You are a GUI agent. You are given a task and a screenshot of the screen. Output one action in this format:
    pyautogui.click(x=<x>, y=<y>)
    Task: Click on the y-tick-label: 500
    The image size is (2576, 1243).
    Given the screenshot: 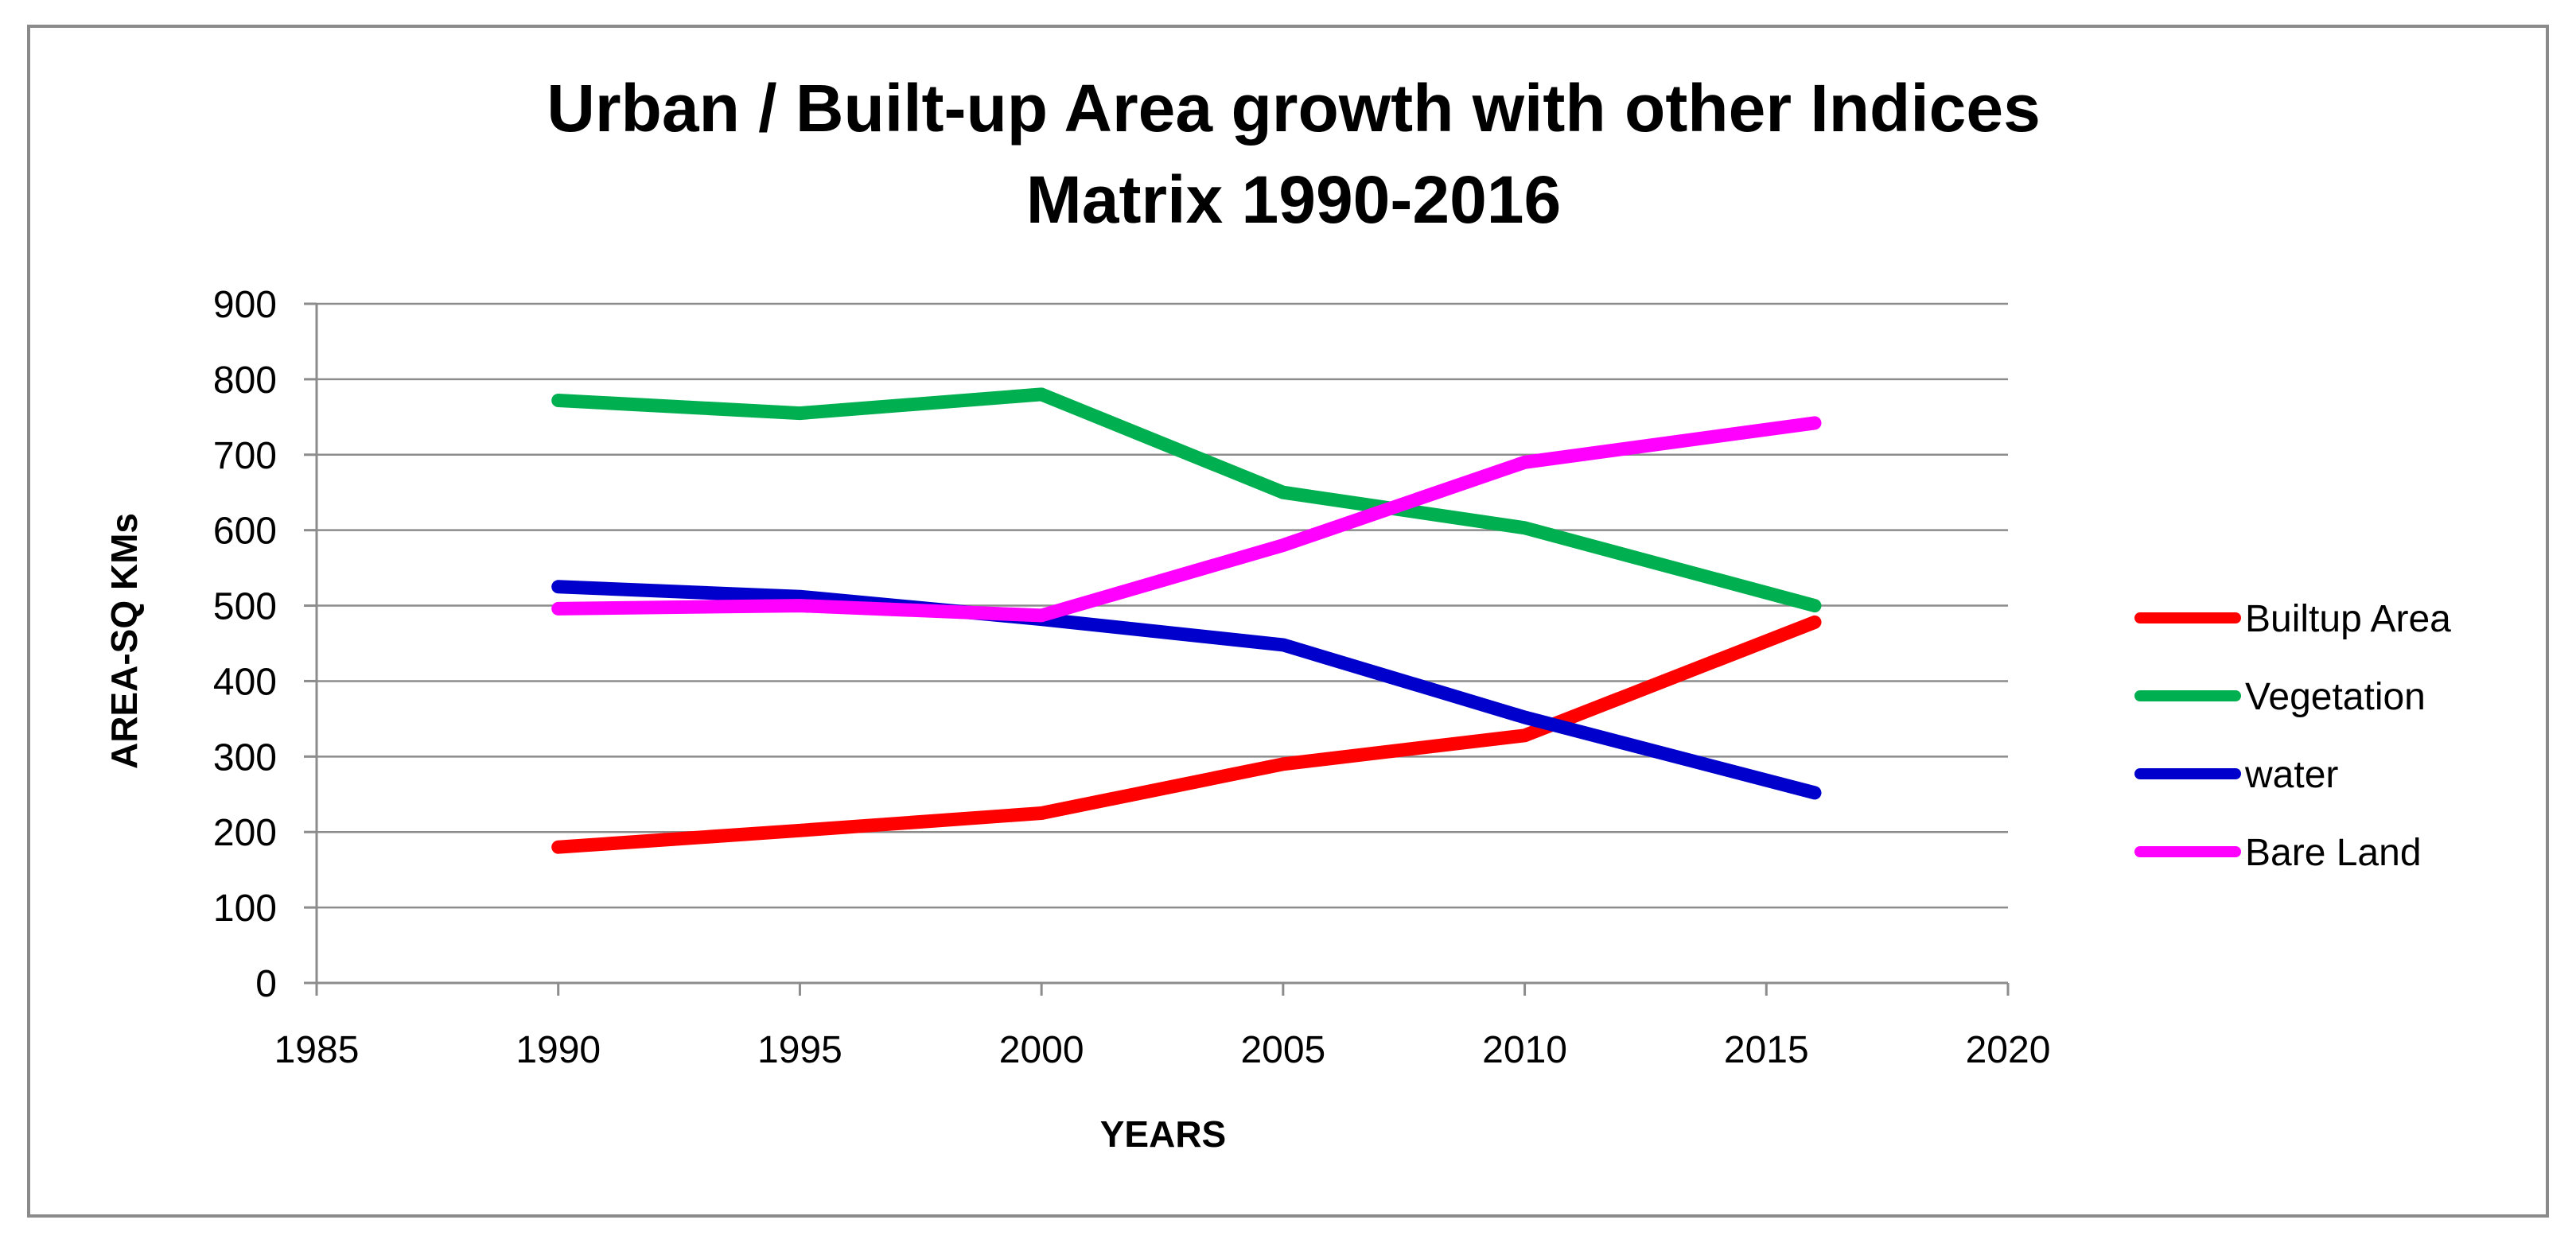 What is the action you would take?
    pyautogui.click(x=245, y=607)
    